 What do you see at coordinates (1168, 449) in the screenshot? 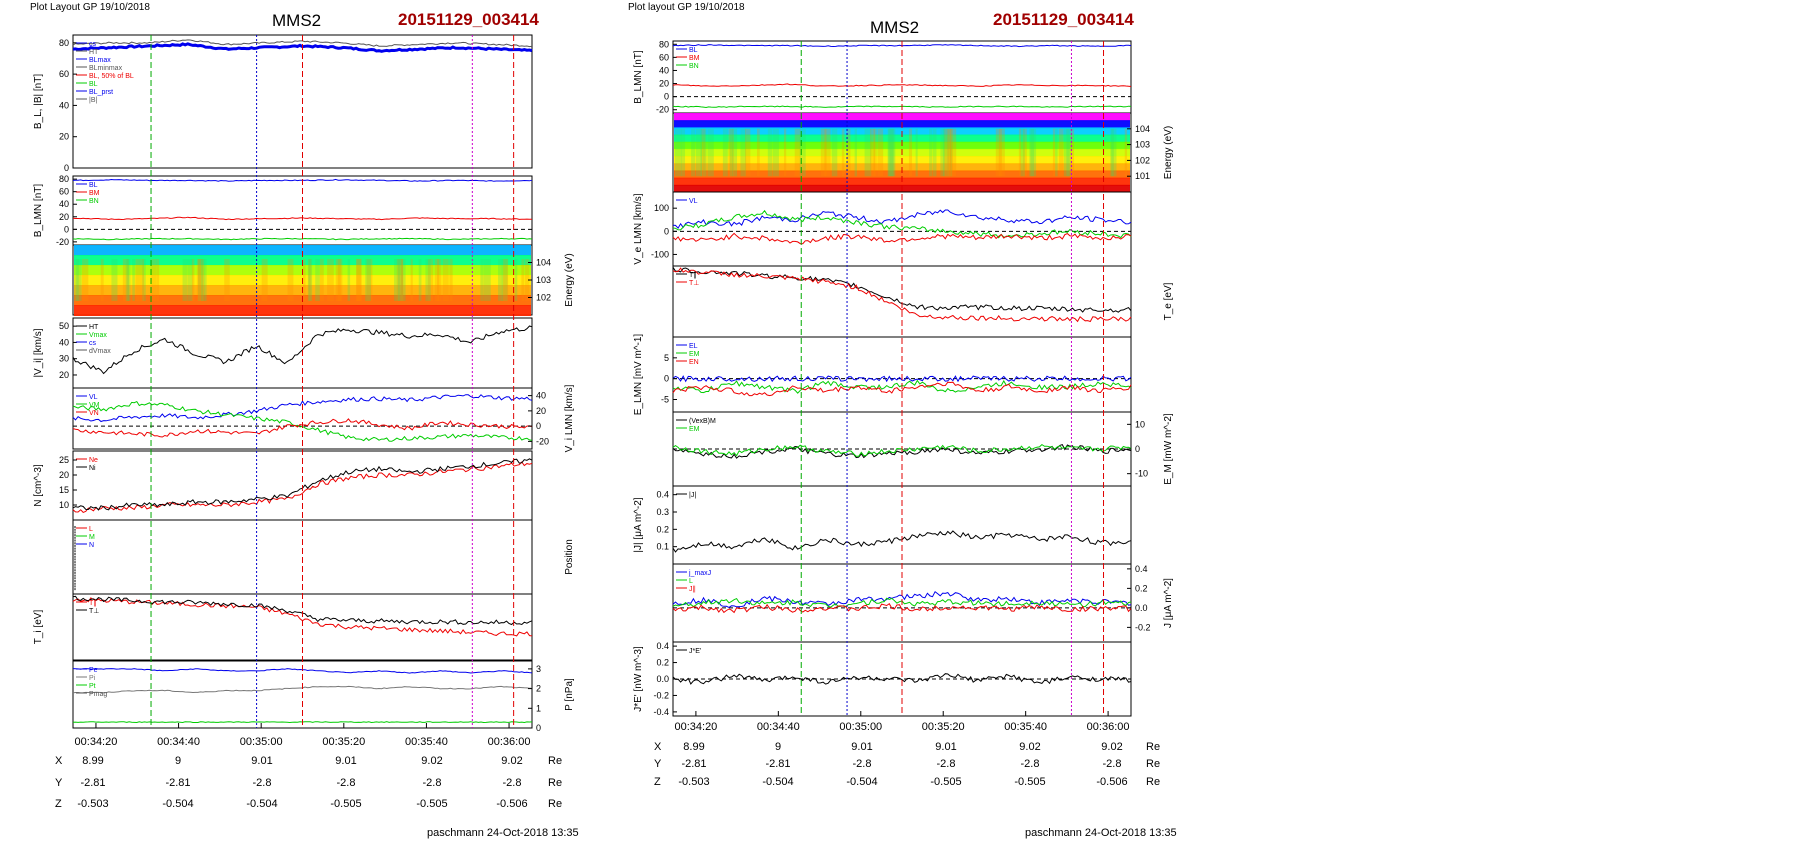
I see `y-axis-label: E_M [mW m^-2]` at bounding box center [1168, 449].